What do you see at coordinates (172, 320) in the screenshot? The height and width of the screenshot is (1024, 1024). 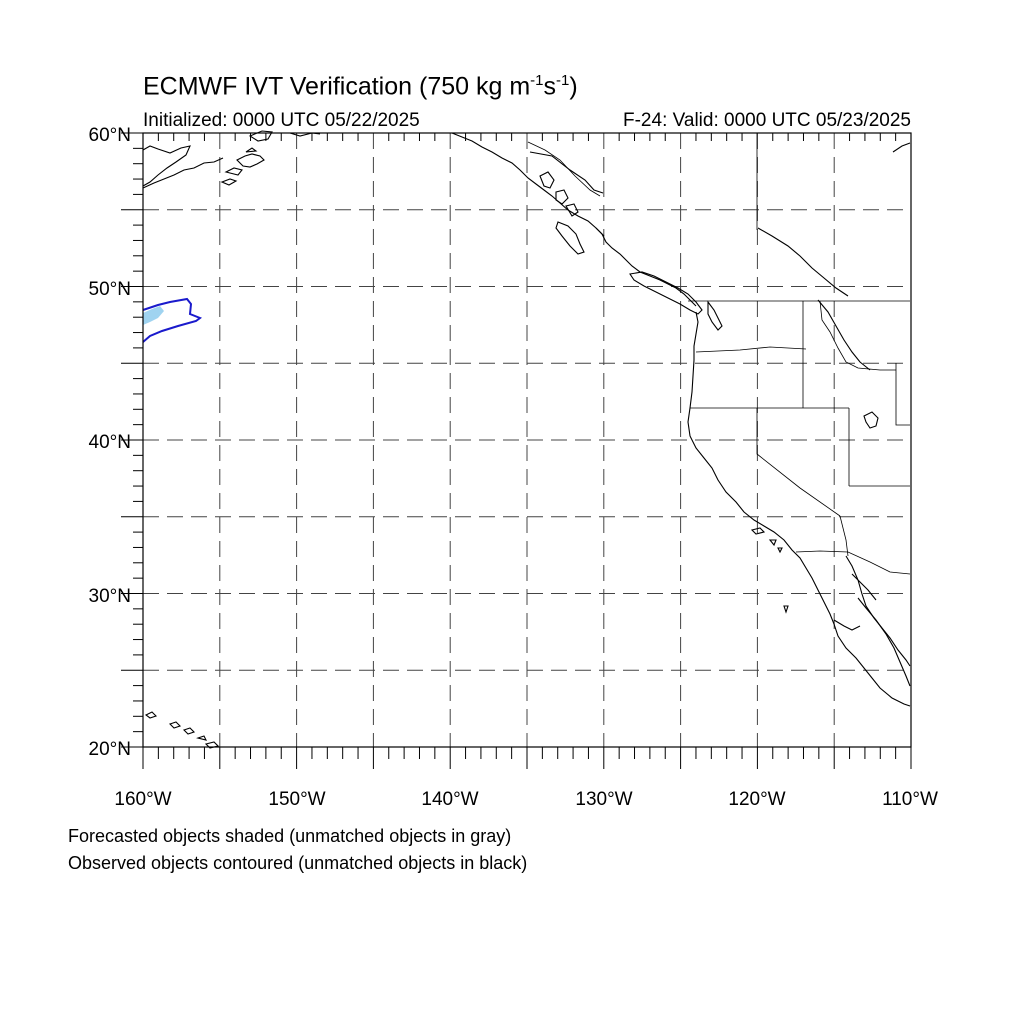 I see `observed-object-contour` at bounding box center [172, 320].